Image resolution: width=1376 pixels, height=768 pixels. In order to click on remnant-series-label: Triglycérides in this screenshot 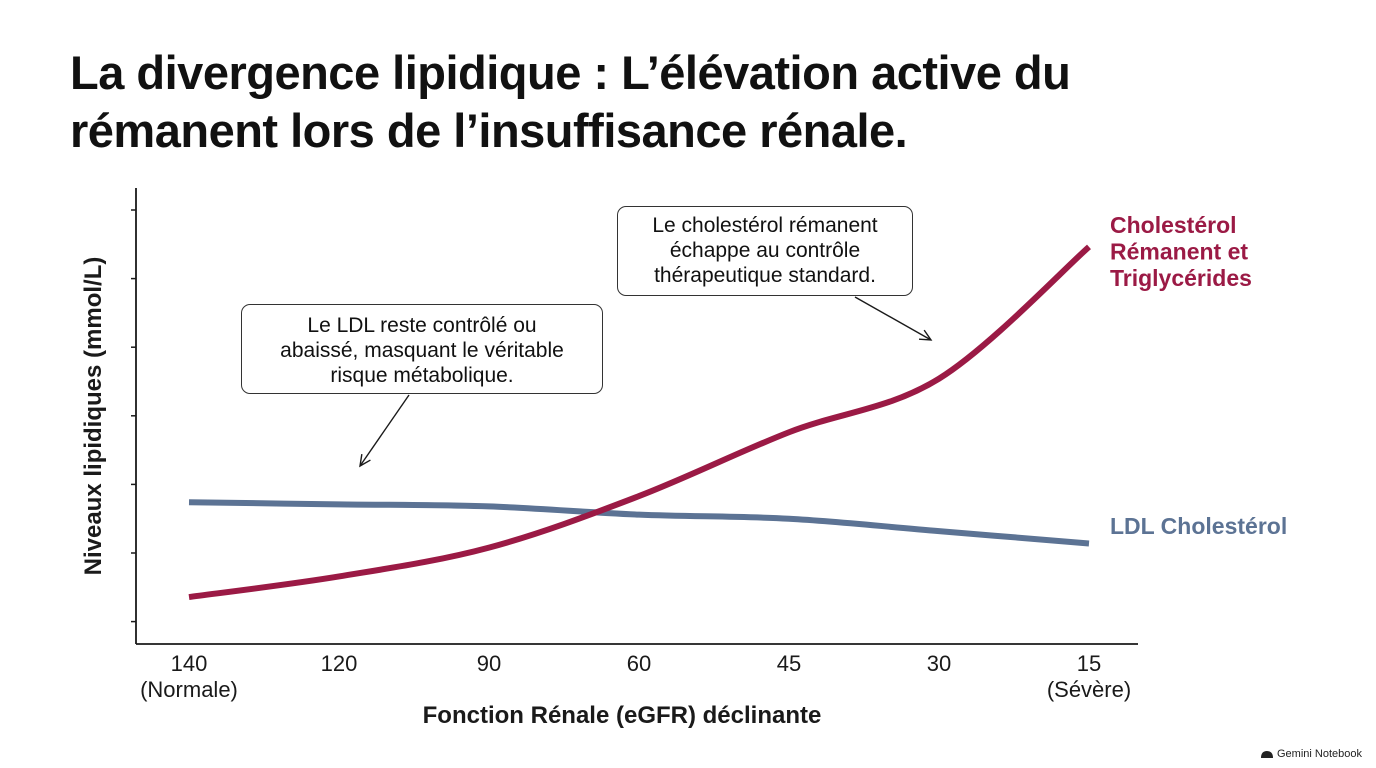, I will do `click(1181, 278)`.